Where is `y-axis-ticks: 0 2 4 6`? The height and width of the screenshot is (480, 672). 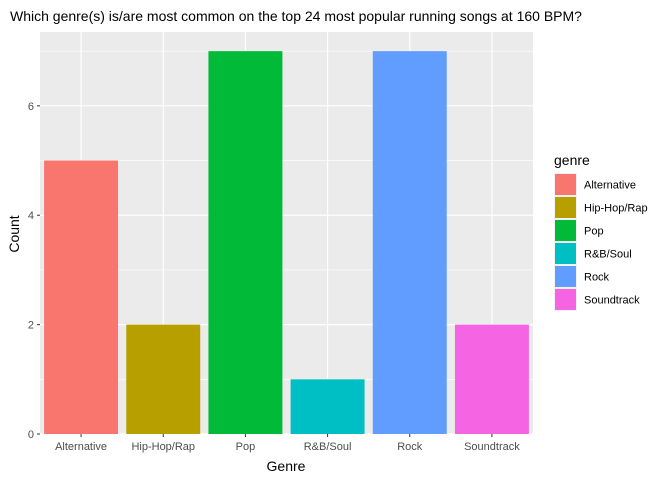 y-axis-ticks: 0 2 4 6 is located at coordinates (34, 271).